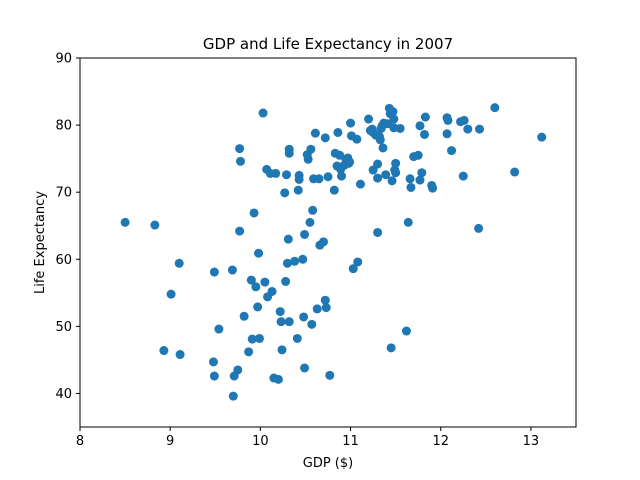  I want to click on x-tick-label: 13, so click(531, 441).